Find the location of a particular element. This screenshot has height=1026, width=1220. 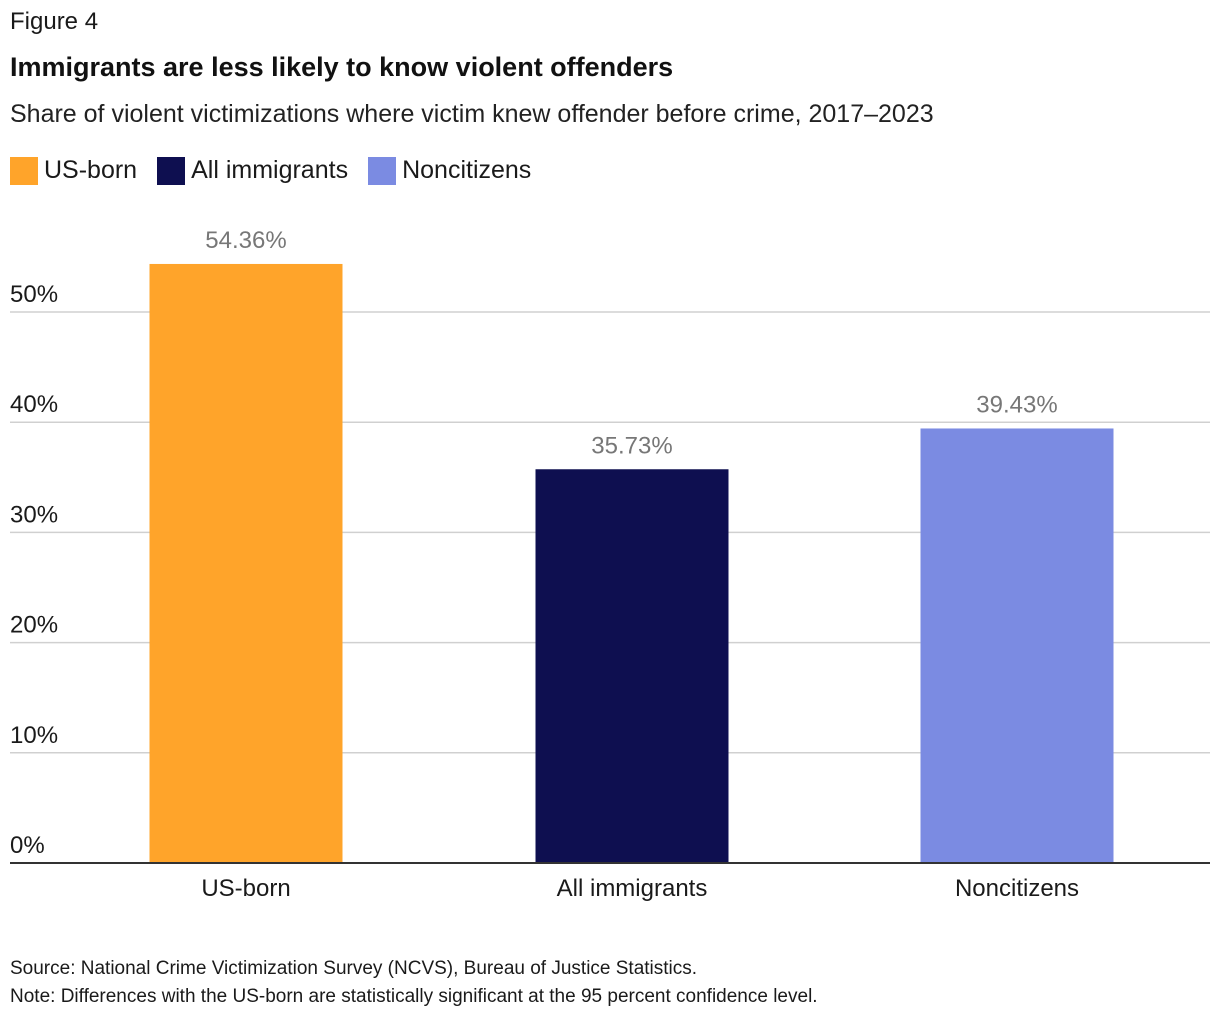

legend-swatch-us-born is located at coordinates (24, 170).